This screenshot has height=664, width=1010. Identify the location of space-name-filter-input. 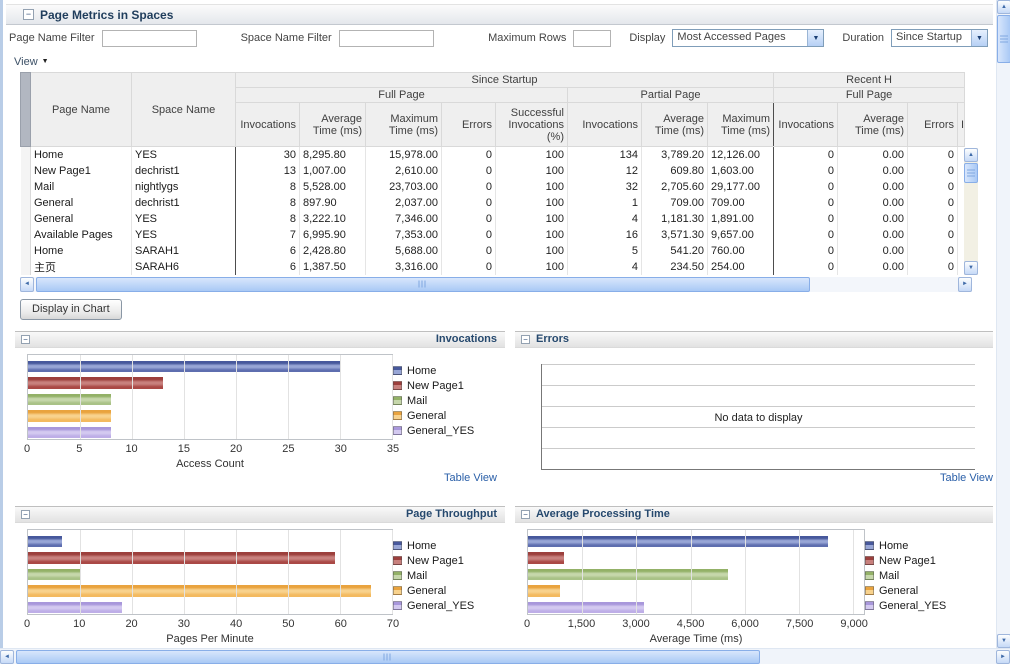
(386, 38).